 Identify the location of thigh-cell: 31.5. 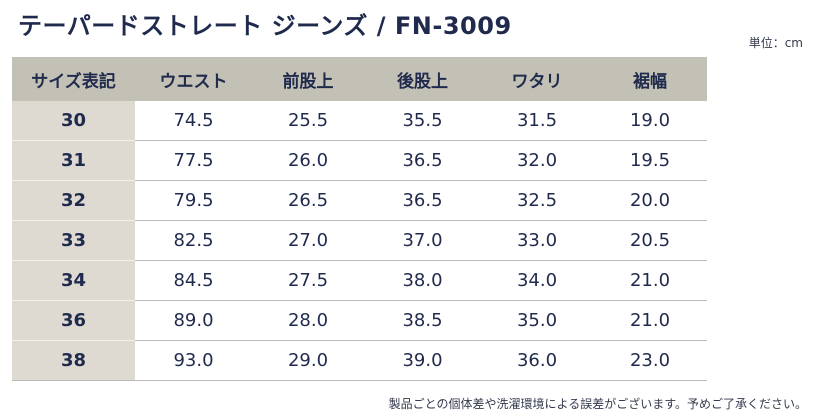
(537, 121).